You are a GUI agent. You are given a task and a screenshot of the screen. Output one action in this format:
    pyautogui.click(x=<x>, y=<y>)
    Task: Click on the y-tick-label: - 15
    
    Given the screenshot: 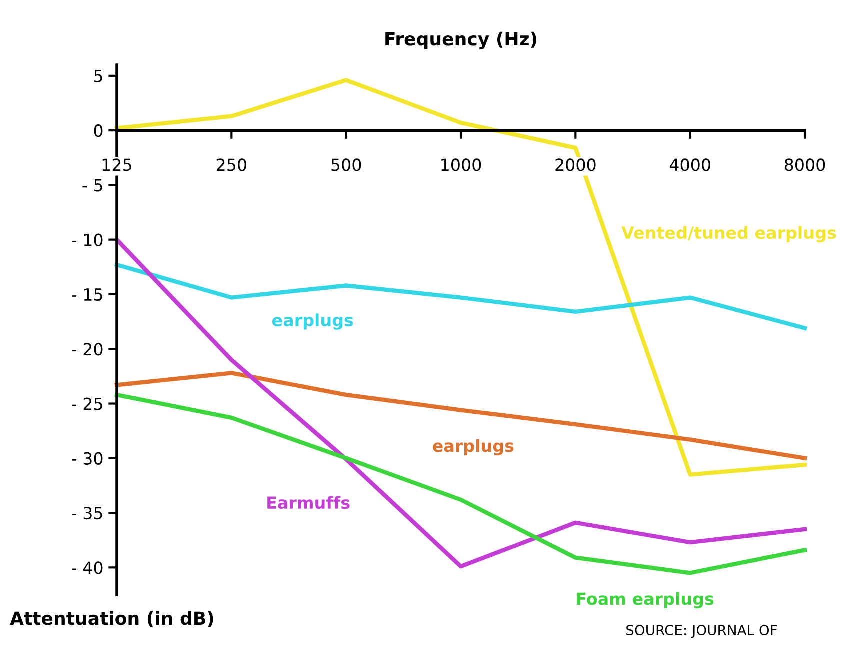 What is the action you would take?
    pyautogui.click(x=87, y=295)
    